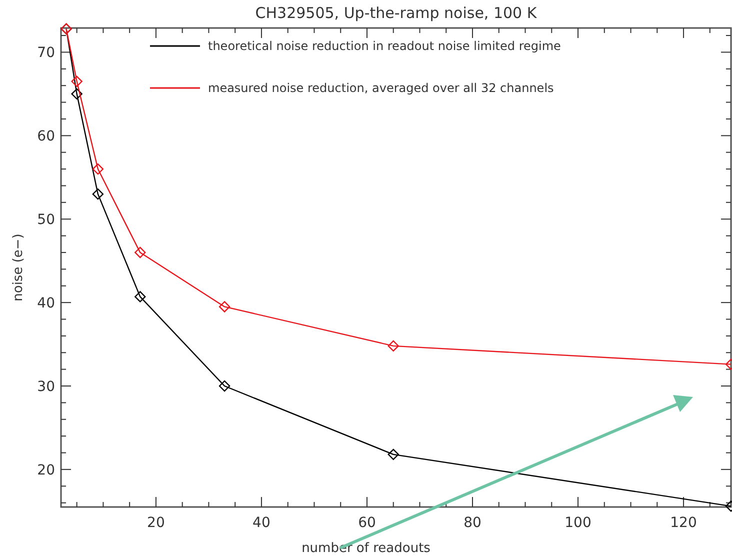 This screenshot has width=732, height=558. I want to click on x-tick-label: 80, so click(473, 523).